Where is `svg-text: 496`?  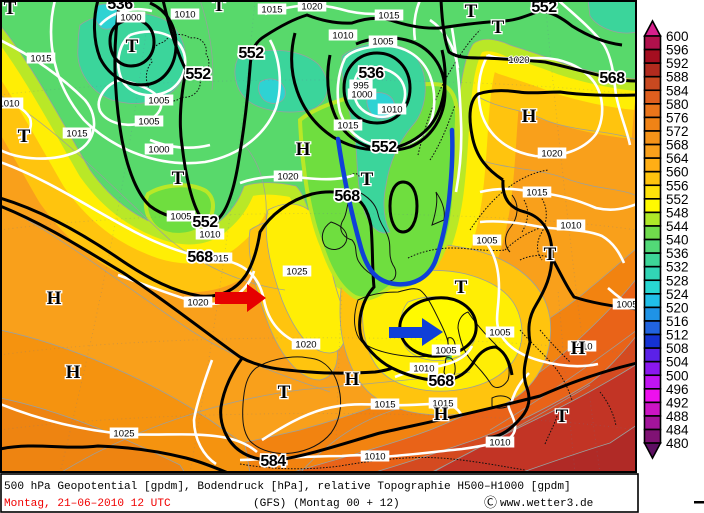
svg-text: 496 is located at coordinates (677, 389).